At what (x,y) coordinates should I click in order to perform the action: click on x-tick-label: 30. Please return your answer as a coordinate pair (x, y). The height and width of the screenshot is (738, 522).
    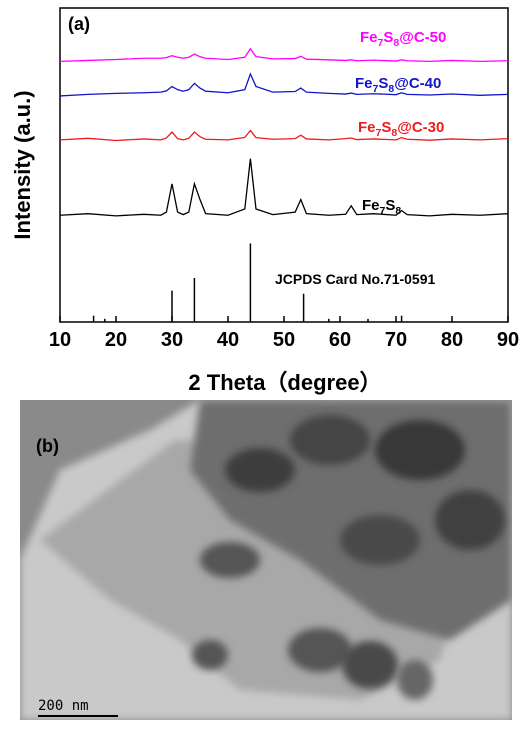
    Looking at the image, I should click on (172, 340).